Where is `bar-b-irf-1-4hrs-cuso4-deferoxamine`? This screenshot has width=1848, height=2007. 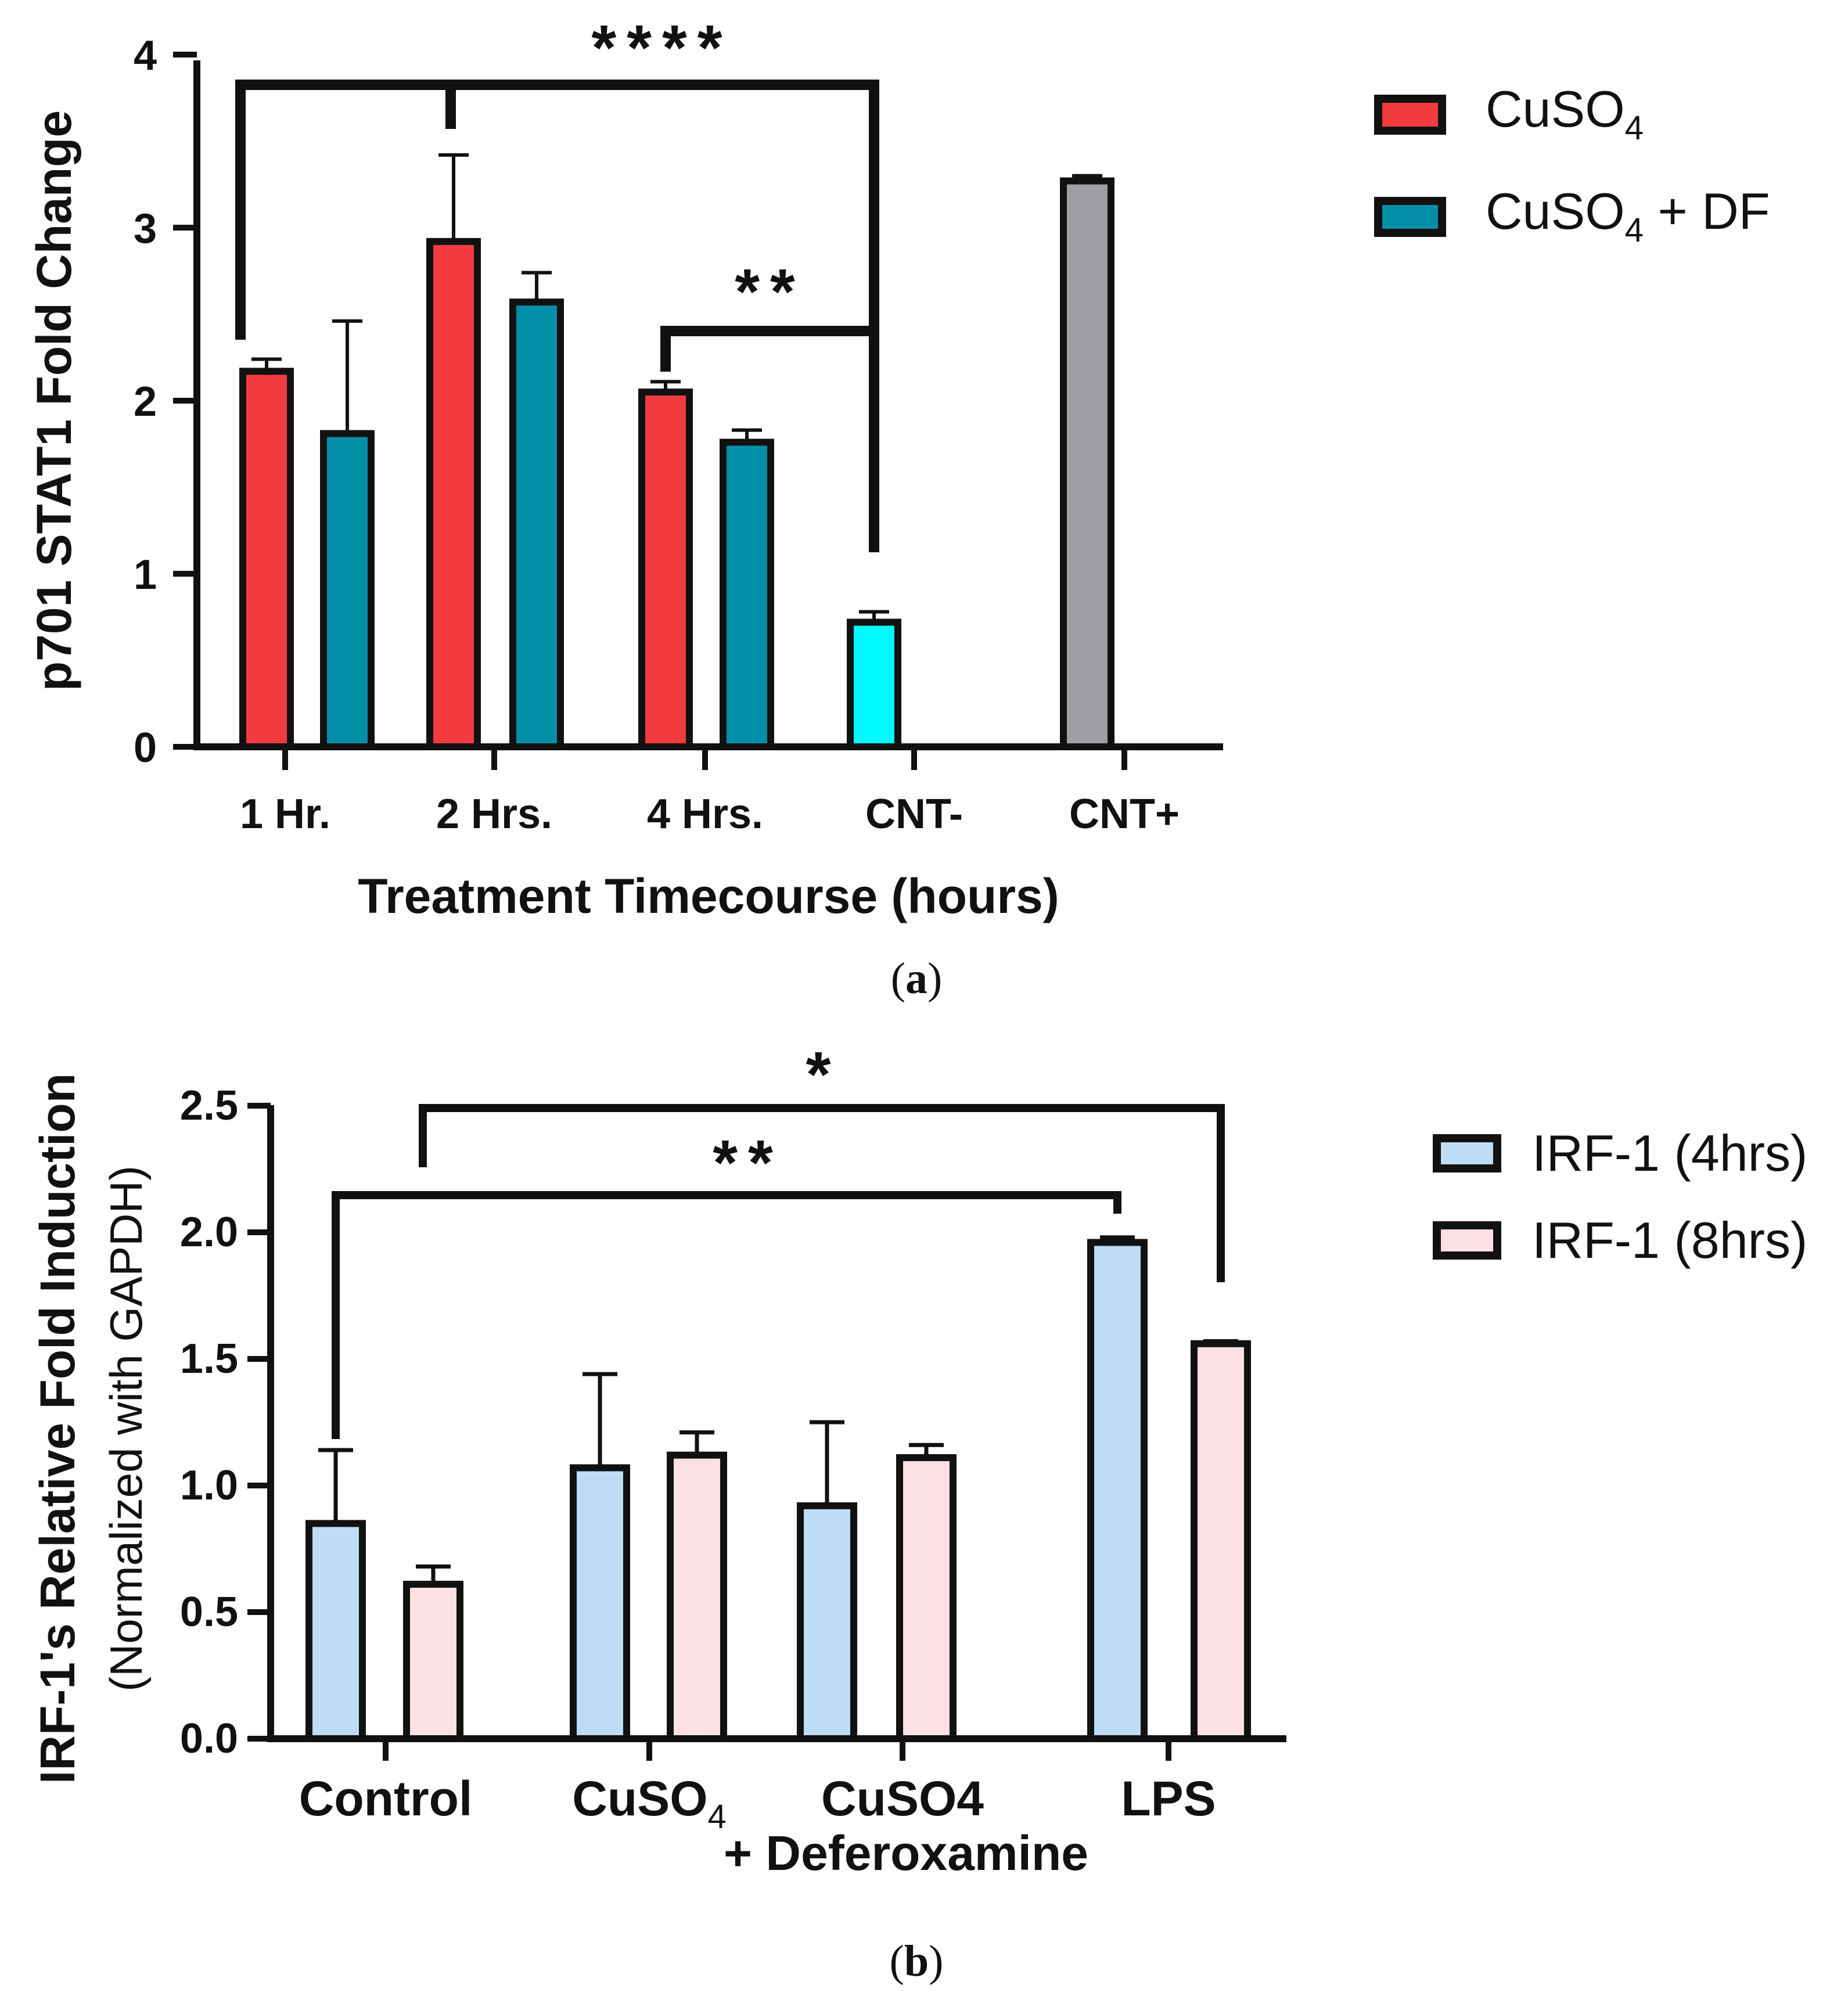
bar-b-irf-1-4hrs-cuso4-deferoxamine is located at coordinates (827, 1622).